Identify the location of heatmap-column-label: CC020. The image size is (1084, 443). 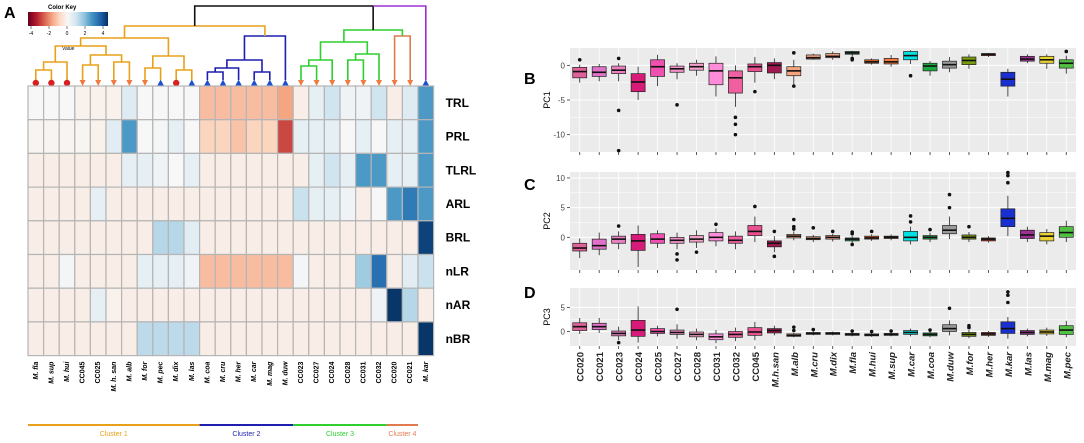
(395, 373).